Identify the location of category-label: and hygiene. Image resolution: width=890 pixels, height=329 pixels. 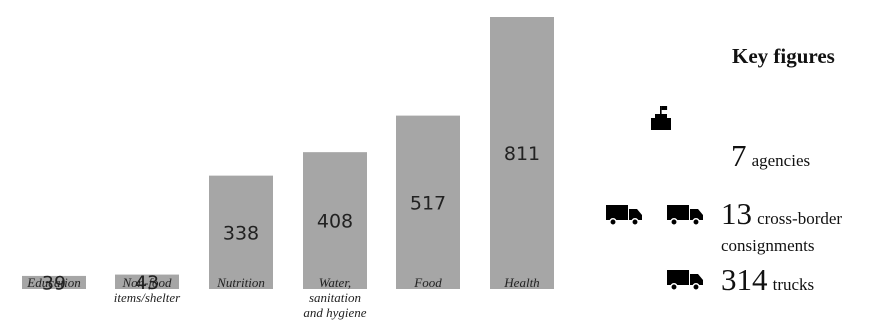
(334, 312).